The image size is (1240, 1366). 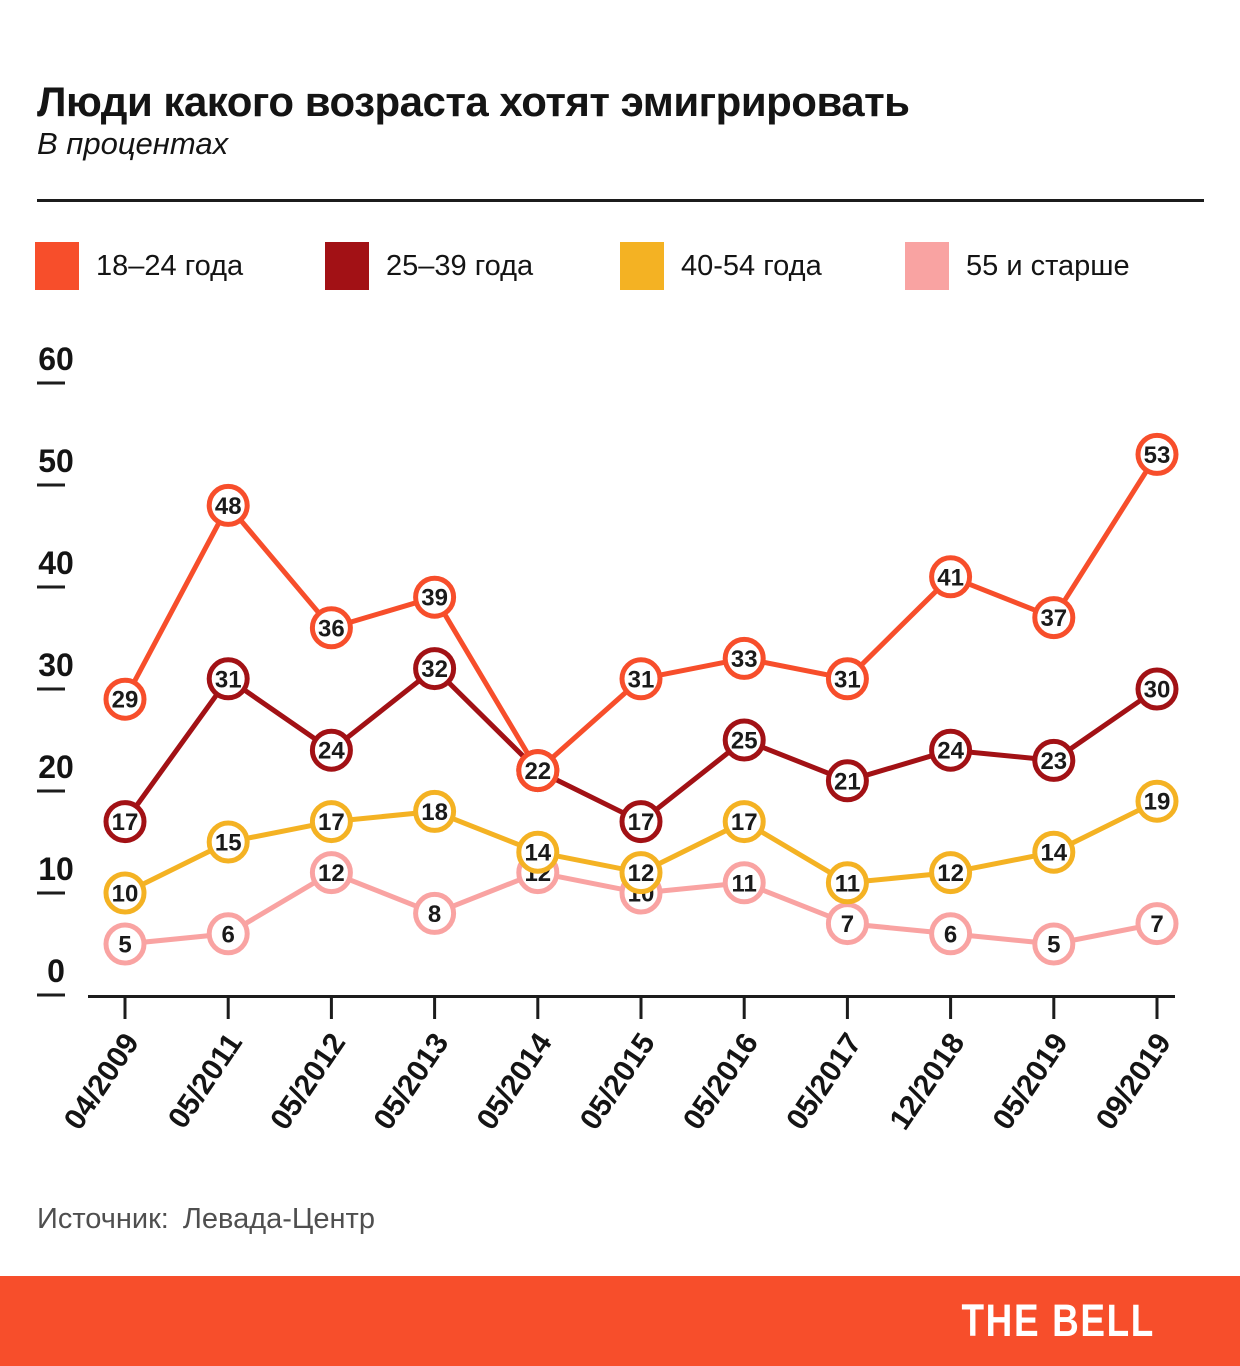 I want to click on data-point-label: 7, so click(x=847, y=924).